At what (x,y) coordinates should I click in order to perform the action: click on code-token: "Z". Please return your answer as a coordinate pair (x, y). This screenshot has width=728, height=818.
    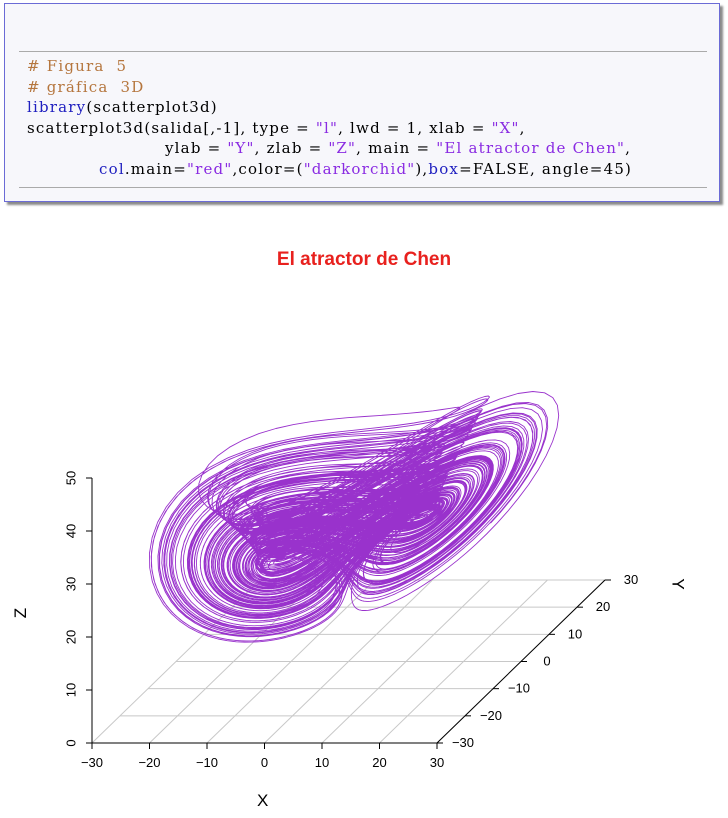
    Looking at the image, I should click on (342, 148).